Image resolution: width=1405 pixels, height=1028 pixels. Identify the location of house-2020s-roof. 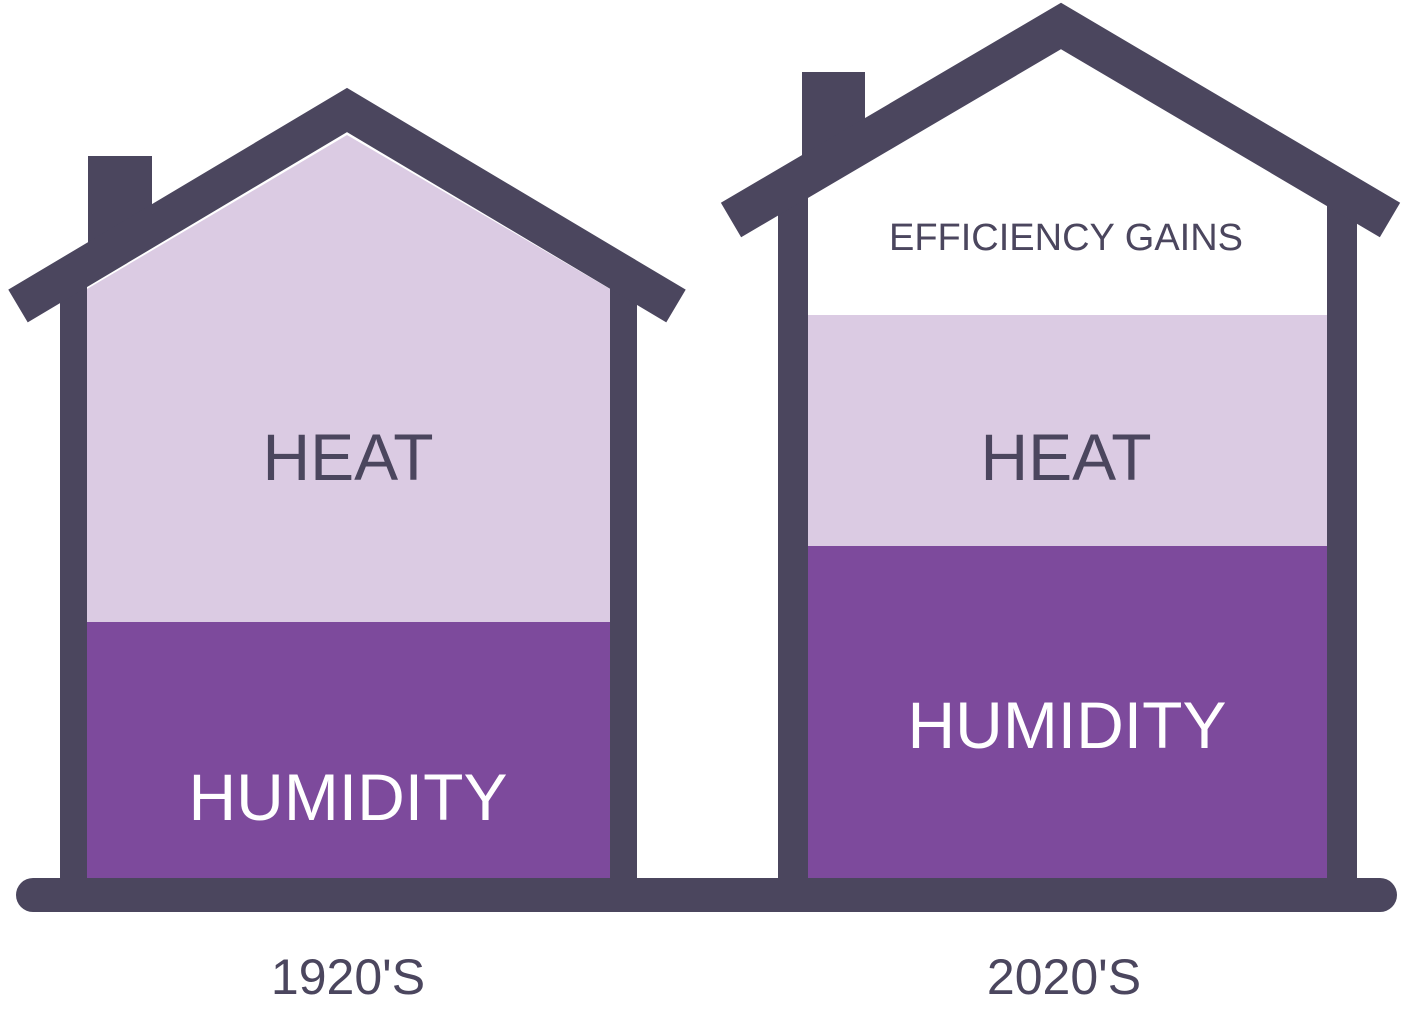
(1060, 120).